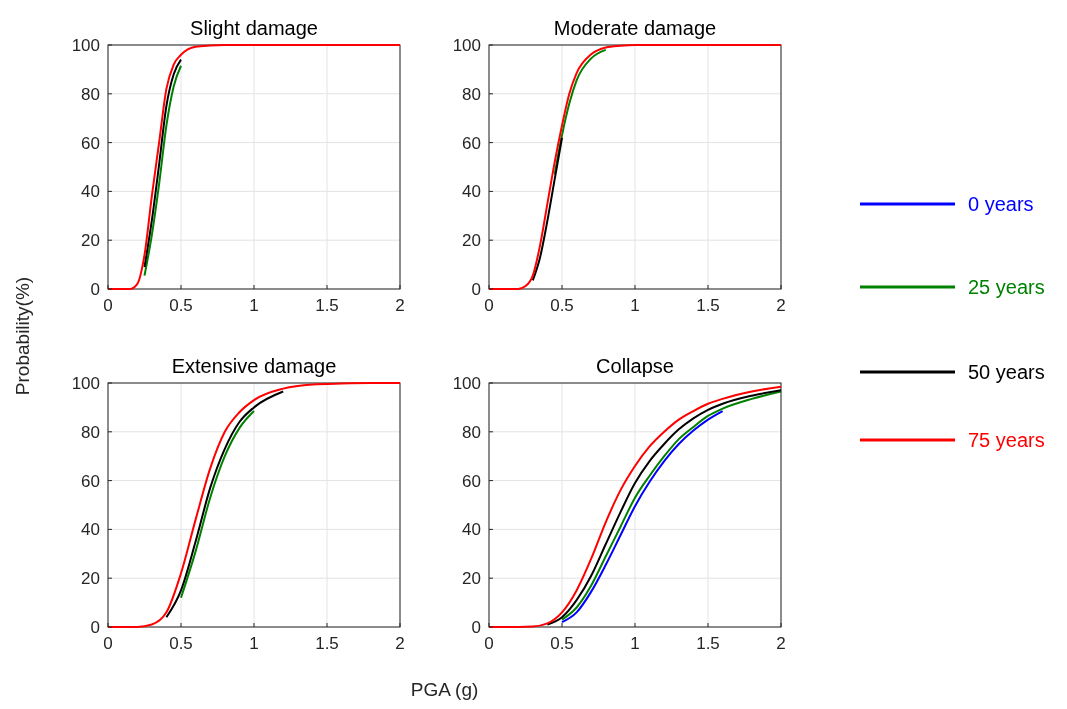 The height and width of the screenshot is (709, 1067). Describe the element at coordinates (1006, 440) in the screenshot. I see `legend-label: 75 years` at that location.